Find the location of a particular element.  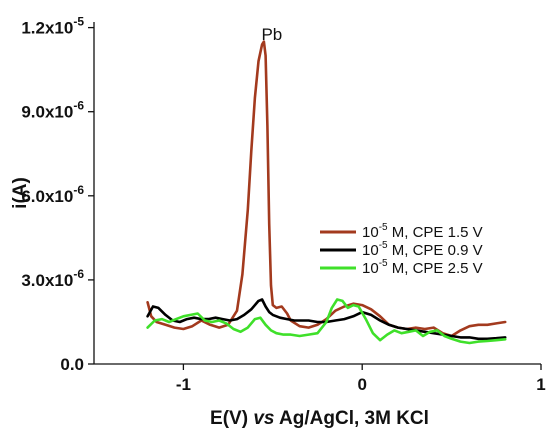

y-tick-label: 1.2x10⁻⁵ is located at coordinates (52, 26).